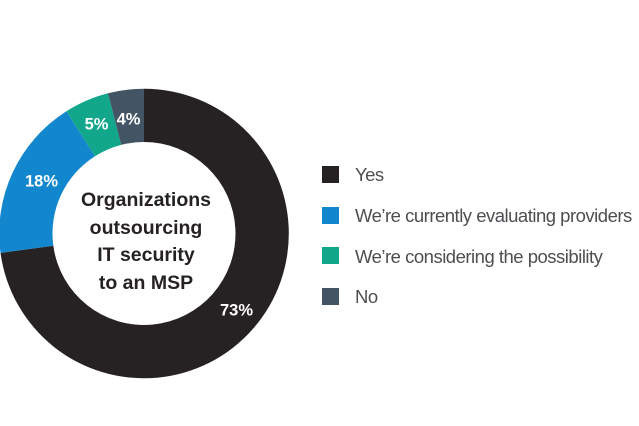 This screenshot has height=426, width=639. What do you see at coordinates (236, 311) in the screenshot?
I see `svg-text: 73%` at bounding box center [236, 311].